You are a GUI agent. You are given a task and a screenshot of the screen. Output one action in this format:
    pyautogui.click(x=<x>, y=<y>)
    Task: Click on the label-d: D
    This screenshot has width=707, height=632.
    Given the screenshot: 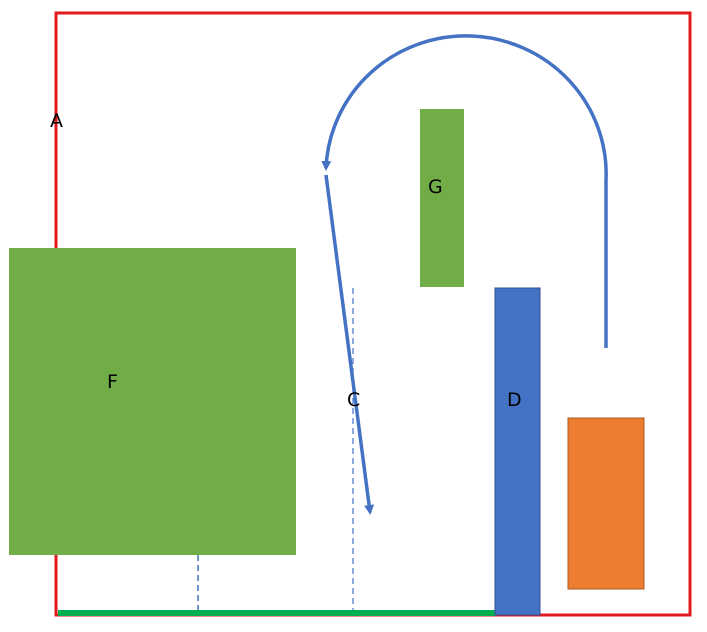 What is the action you would take?
    pyautogui.click(x=514, y=400)
    